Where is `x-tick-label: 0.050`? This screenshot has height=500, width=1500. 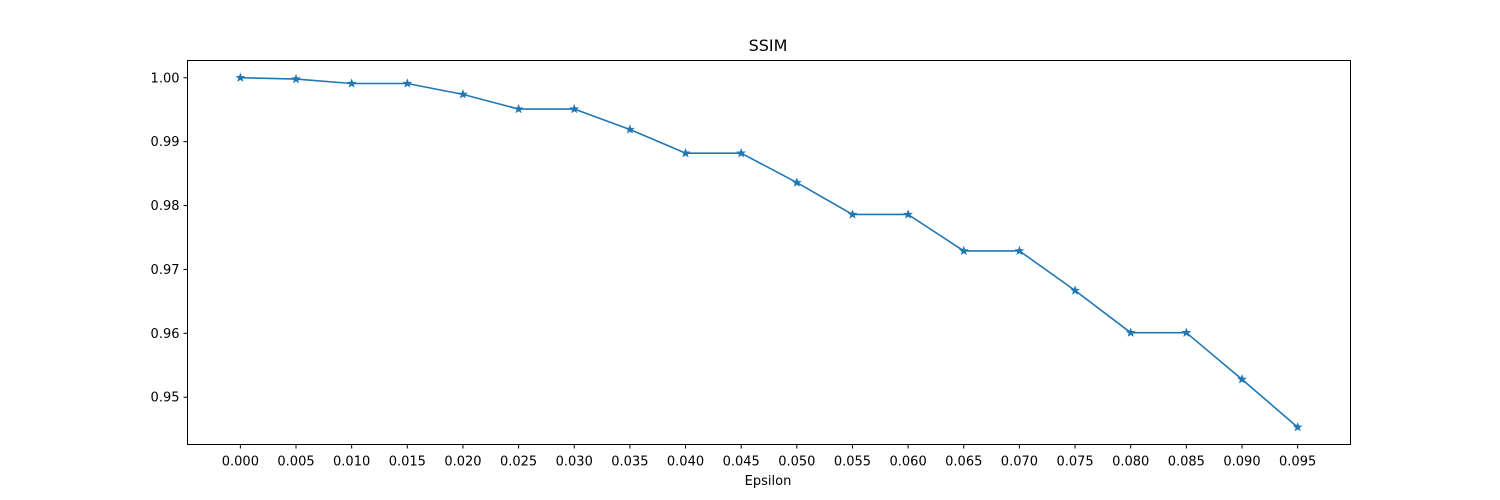 x-tick-label: 0.050 is located at coordinates (796, 462).